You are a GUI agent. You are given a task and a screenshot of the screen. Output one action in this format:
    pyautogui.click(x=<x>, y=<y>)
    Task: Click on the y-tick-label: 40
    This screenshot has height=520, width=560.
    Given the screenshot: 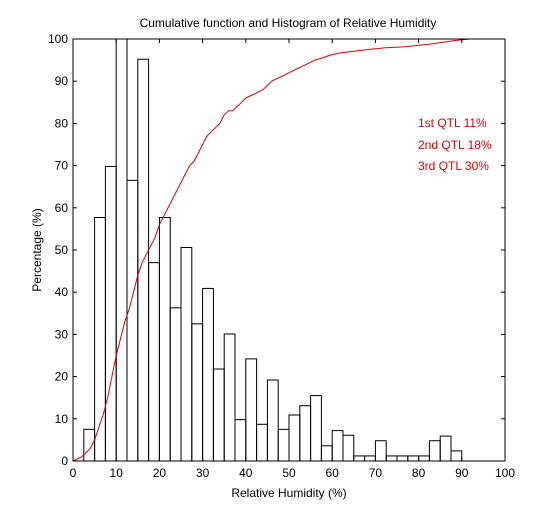 What is the action you would take?
    pyautogui.click(x=62, y=292)
    